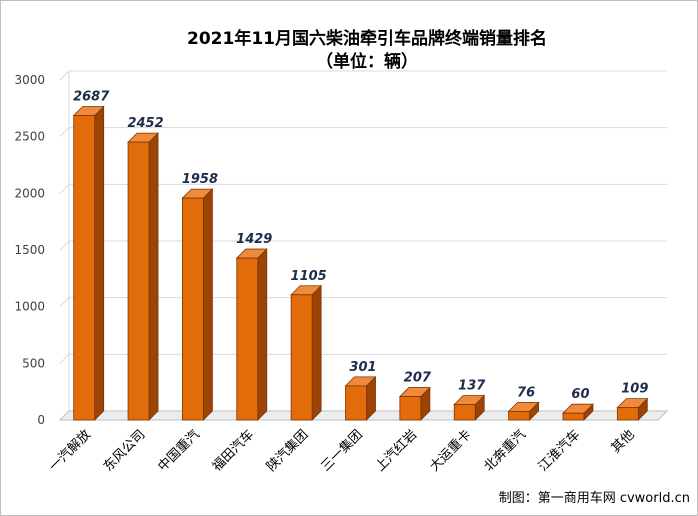 The image size is (698, 516). I want to click on data-label: 137, so click(472, 385).